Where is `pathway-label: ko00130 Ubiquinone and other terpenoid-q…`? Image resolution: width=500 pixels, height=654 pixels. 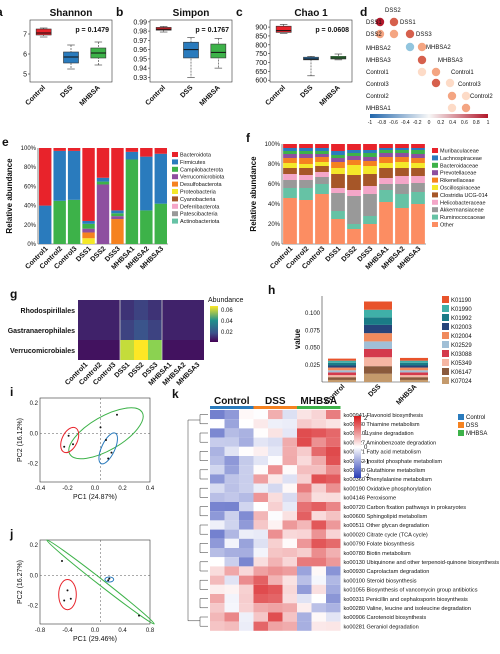 pathway-label: ko00130 Ubiquinone and other terpenoid-q… is located at coordinates (422, 563).